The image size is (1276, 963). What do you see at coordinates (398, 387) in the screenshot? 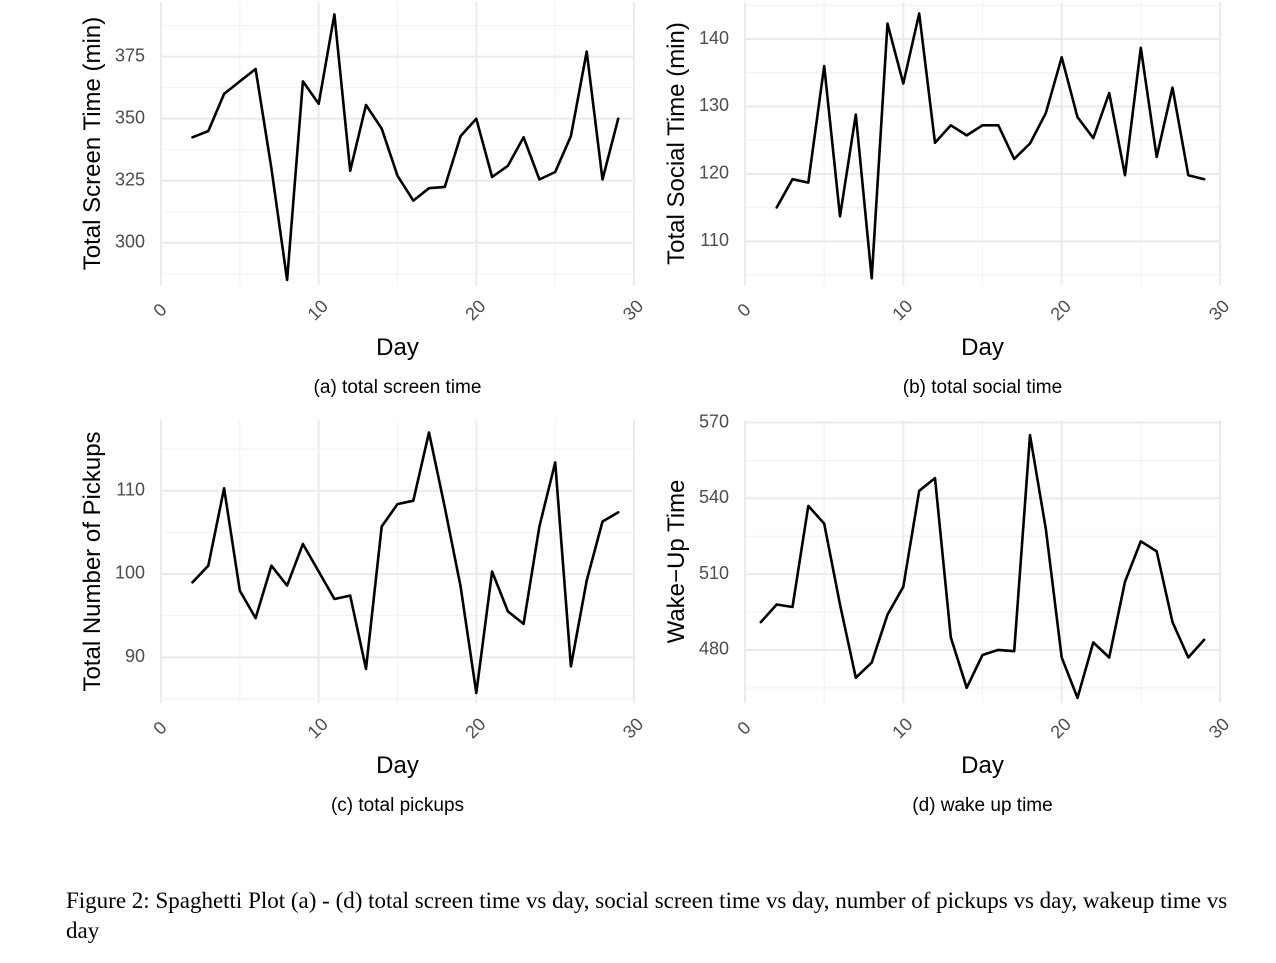
I see `panel-subcaption: (a) total screen time` at bounding box center [398, 387].